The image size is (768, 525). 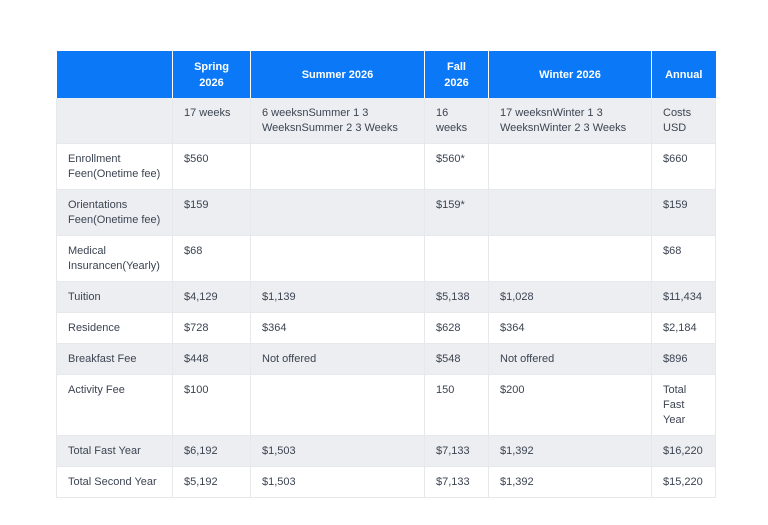 I want to click on table-cell: Costs USD, so click(x=683, y=121).